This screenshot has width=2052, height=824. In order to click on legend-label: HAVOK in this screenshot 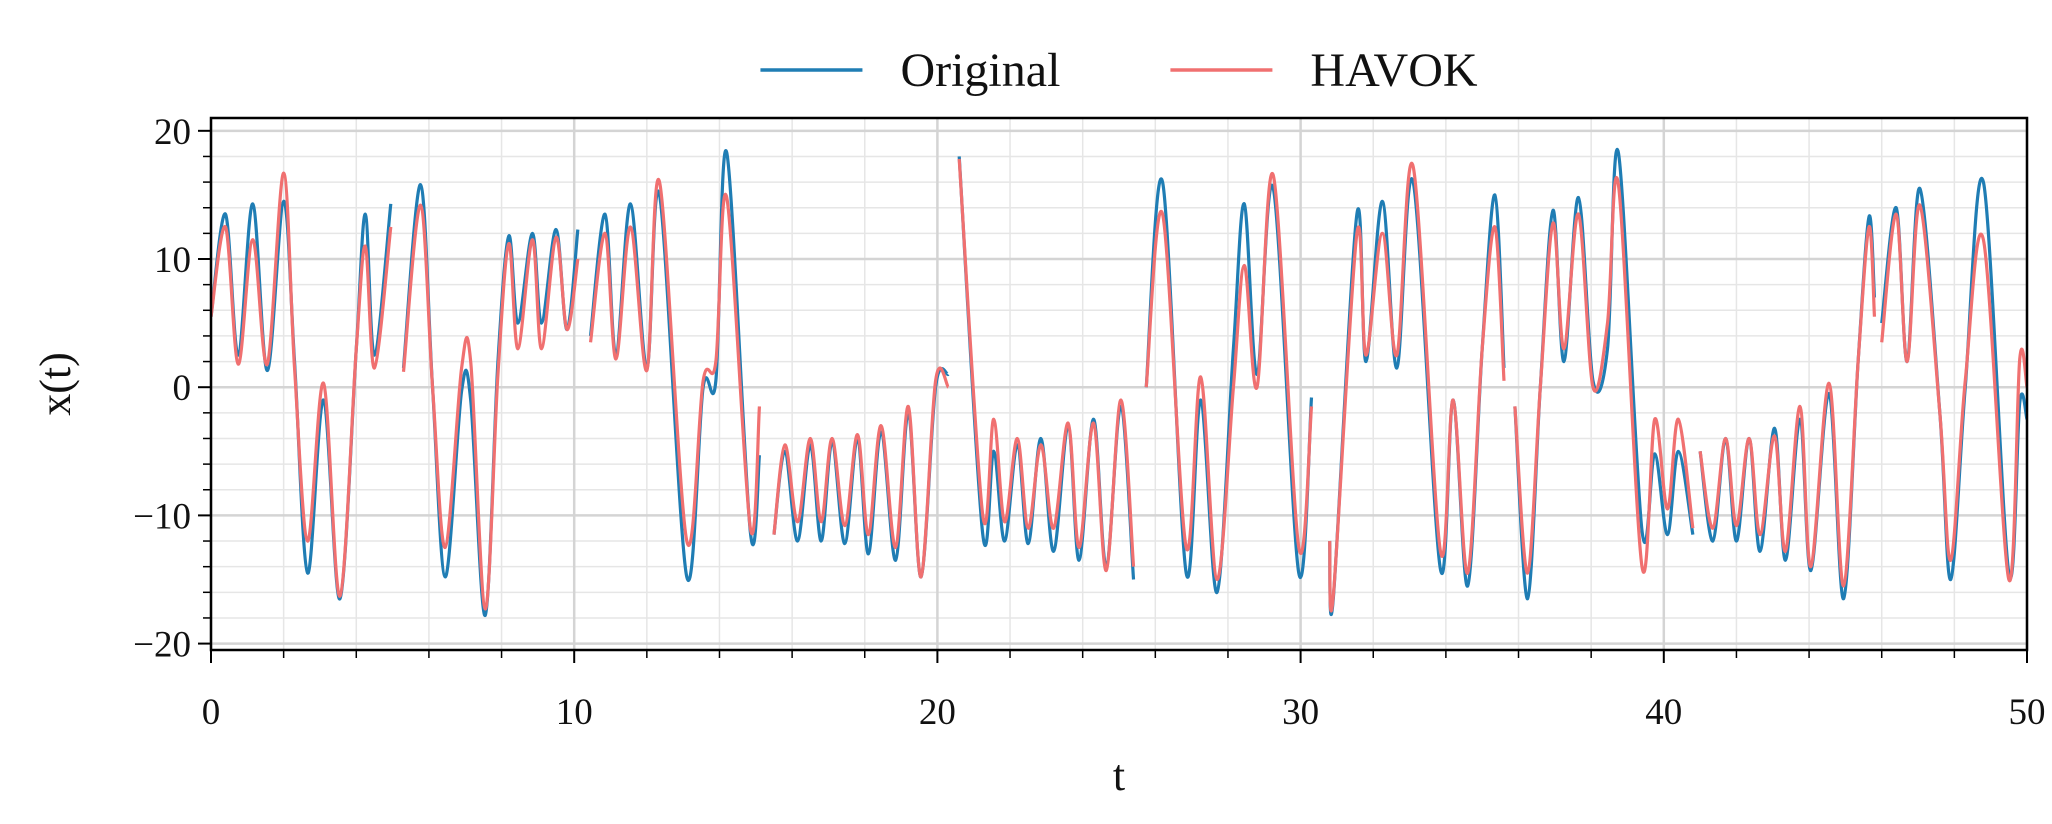, I will do `click(1393, 70)`.